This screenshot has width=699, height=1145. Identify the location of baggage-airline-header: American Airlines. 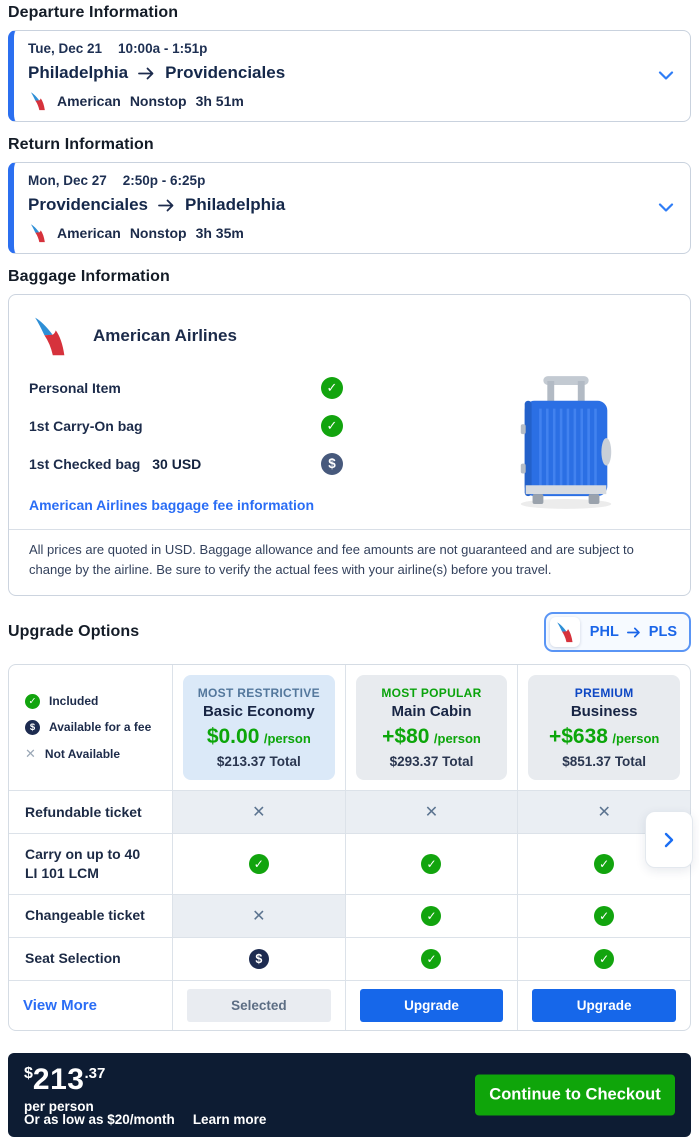
(349, 336).